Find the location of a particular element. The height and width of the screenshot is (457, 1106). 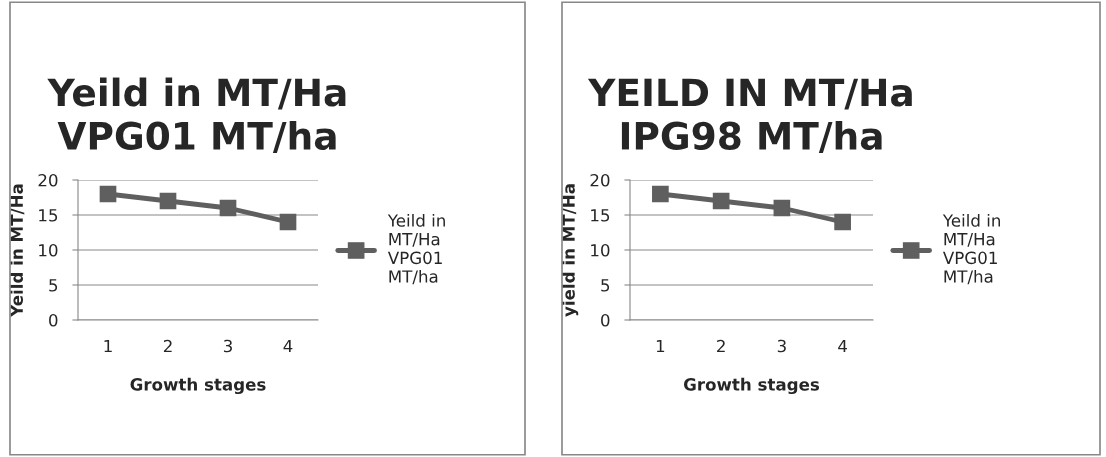

chart-title: Yeild in MT/Ha VPG01 MT/ha is located at coordinates (196, 115).